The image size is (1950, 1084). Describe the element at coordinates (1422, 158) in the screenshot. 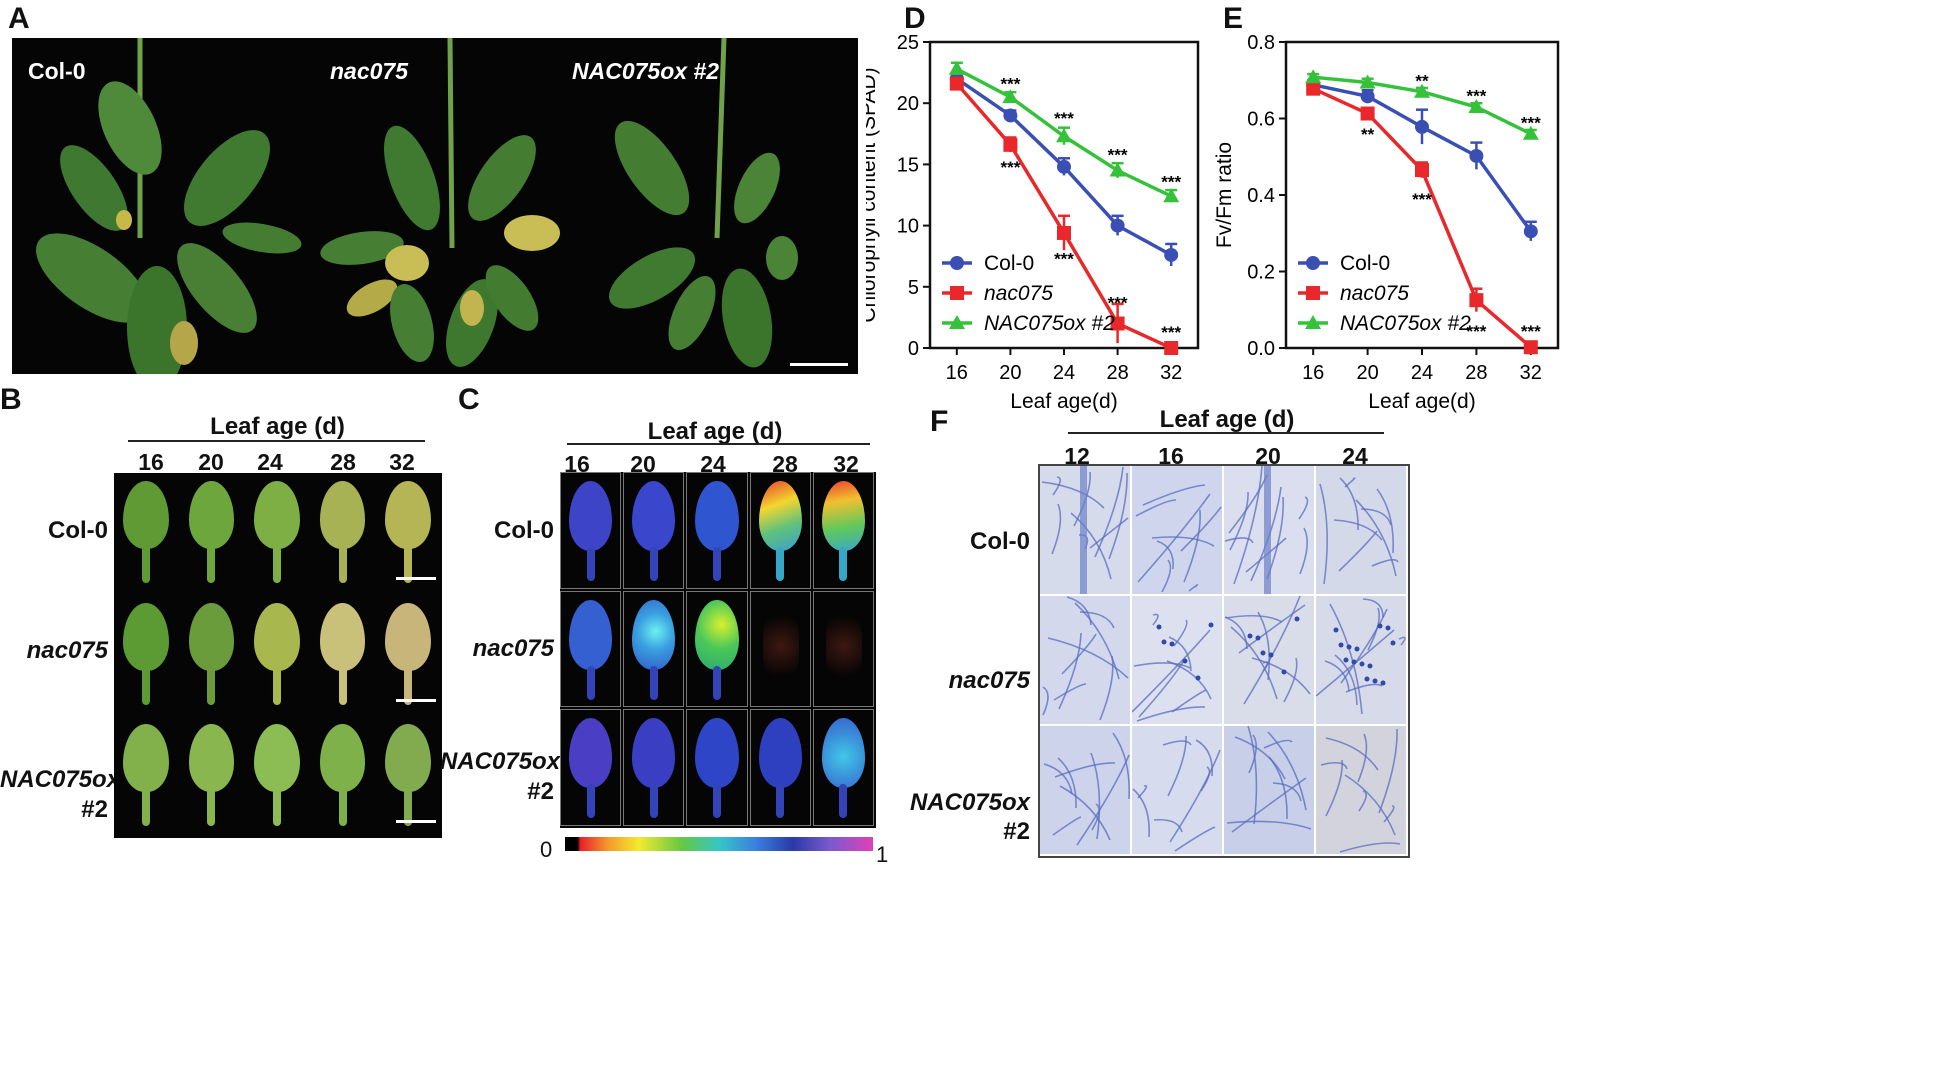

I see `series-line` at that location.